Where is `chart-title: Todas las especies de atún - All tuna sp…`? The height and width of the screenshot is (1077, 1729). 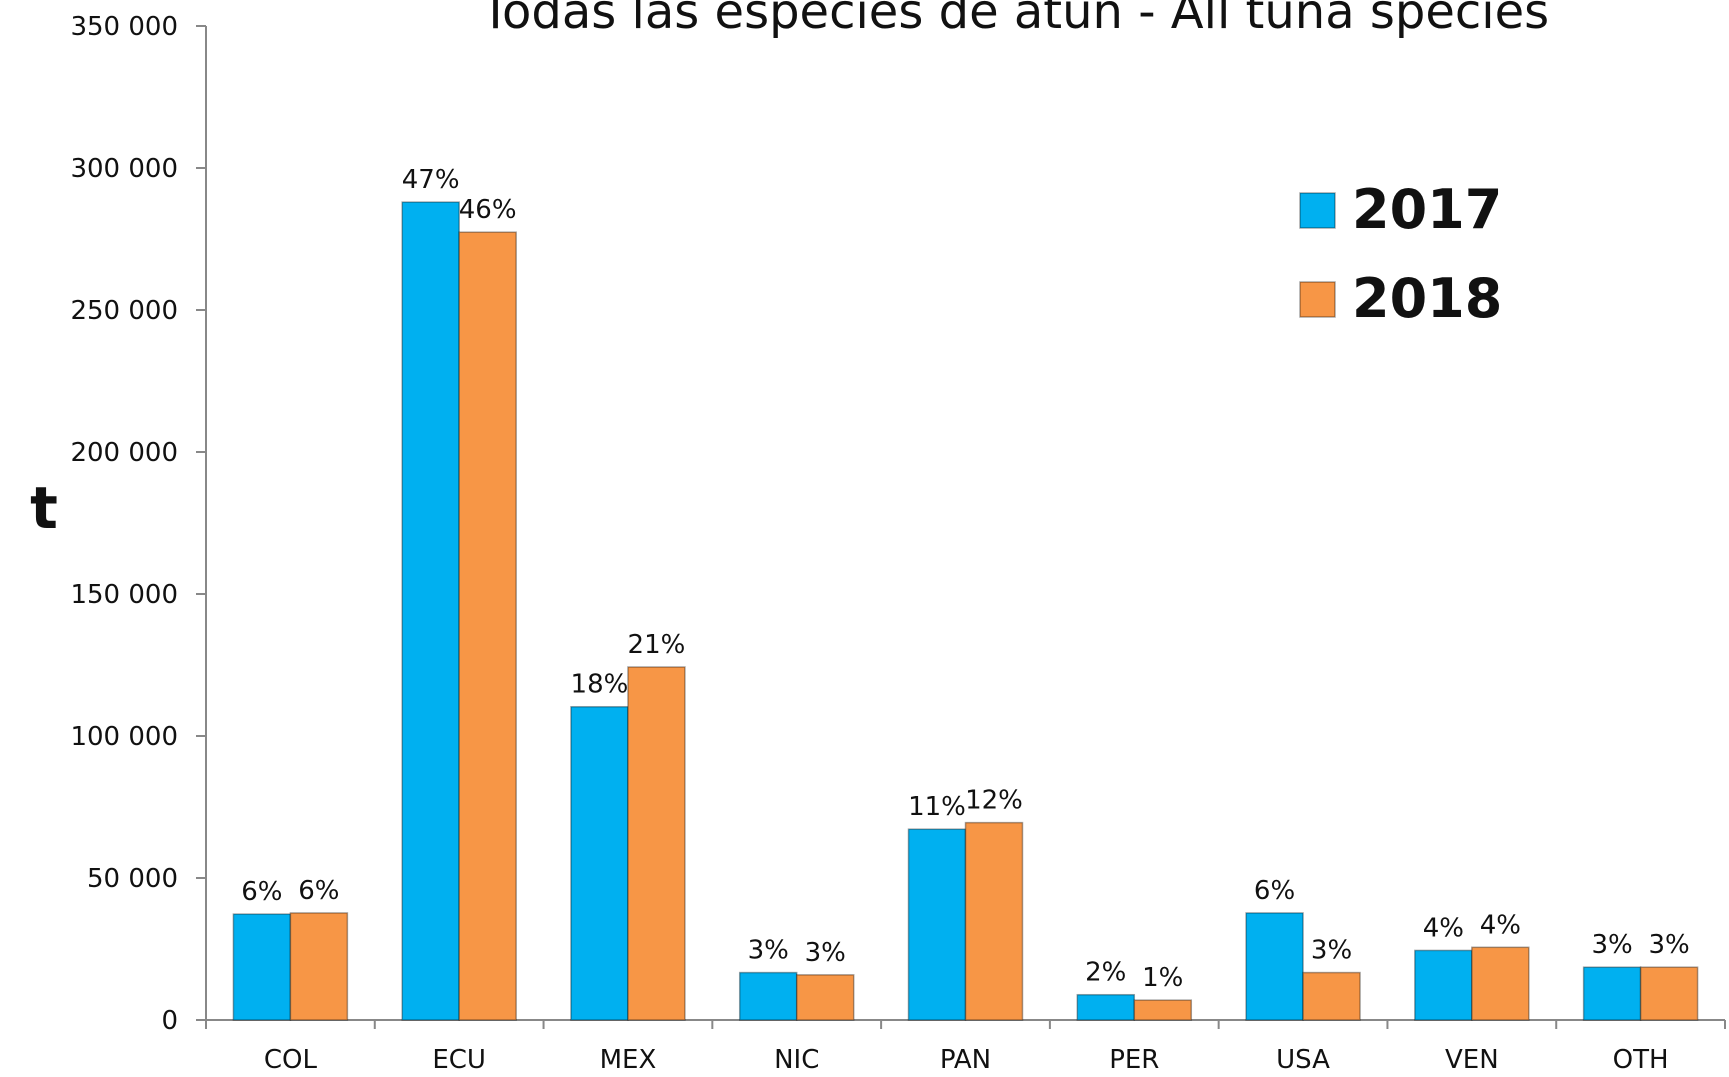
chart-title: Todas las especies de atún - All tuna sp… is located at coordinates (1014, 20).